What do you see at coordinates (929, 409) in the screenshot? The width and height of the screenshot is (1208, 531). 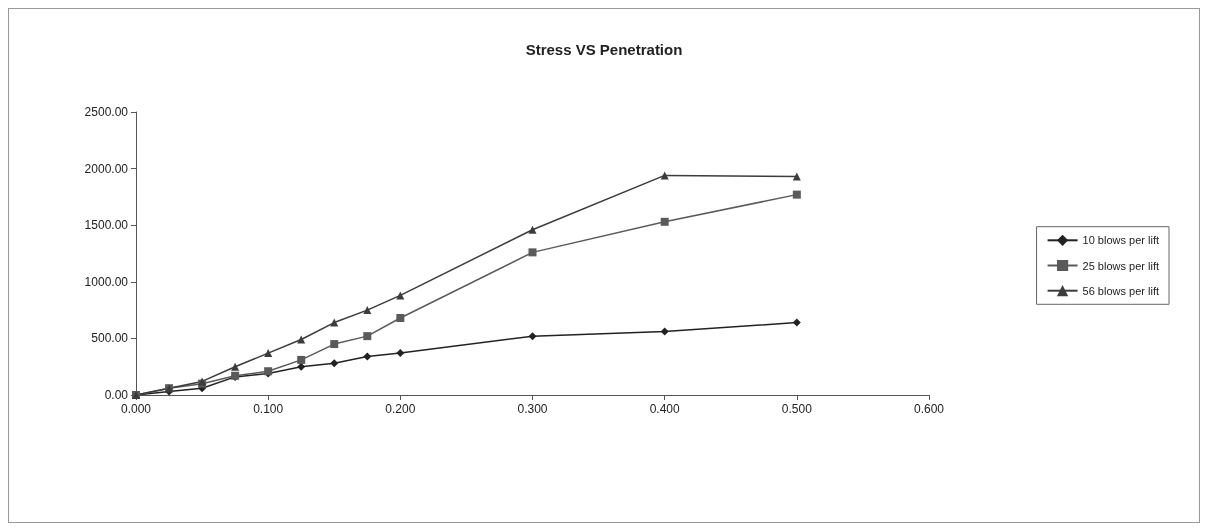 I see `x-tick-label: 0.600` at bounding box center [929, 409].